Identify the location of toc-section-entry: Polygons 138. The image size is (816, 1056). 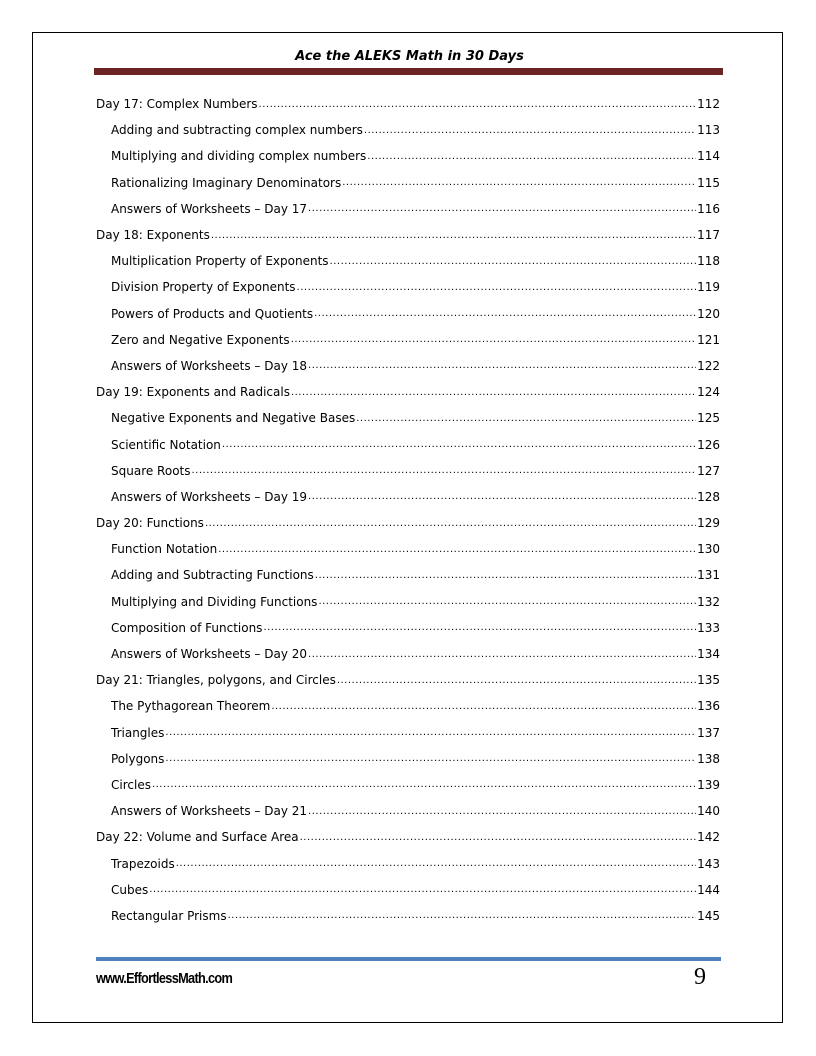
(408, 759).